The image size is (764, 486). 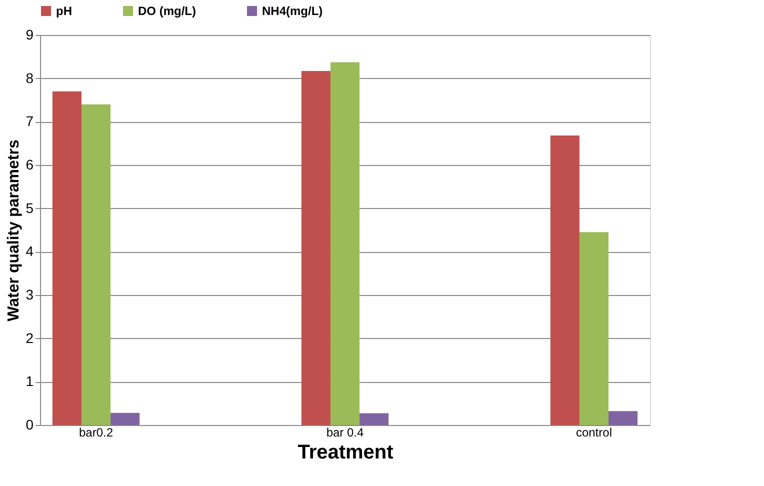 What do you see at coordinates (346, 453) in the screenshot?
I see `x-axis-title: Treatment` at bounding box center [346, 453].